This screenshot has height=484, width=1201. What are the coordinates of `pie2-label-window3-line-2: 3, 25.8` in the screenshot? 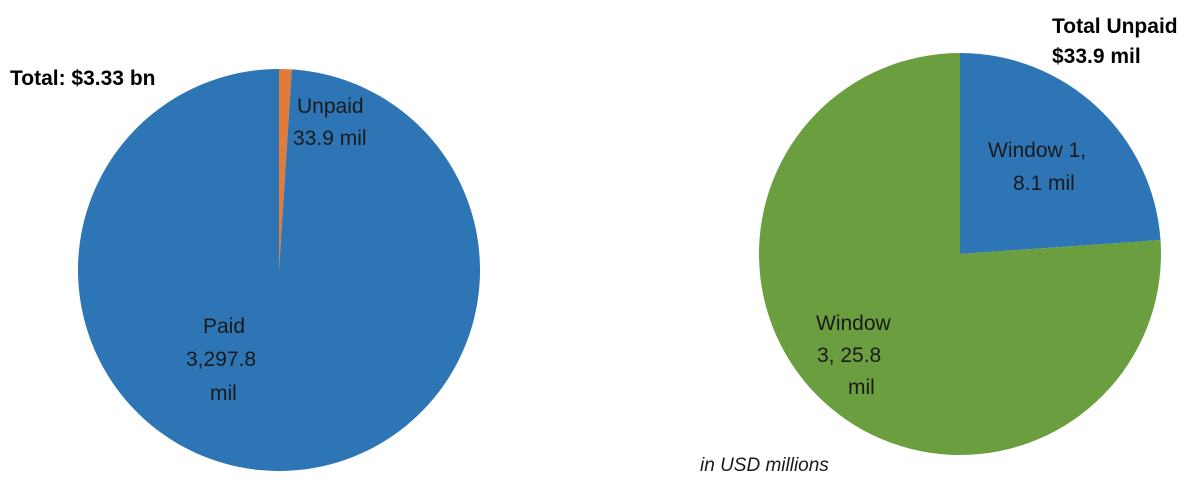 It's located at (849, 355).